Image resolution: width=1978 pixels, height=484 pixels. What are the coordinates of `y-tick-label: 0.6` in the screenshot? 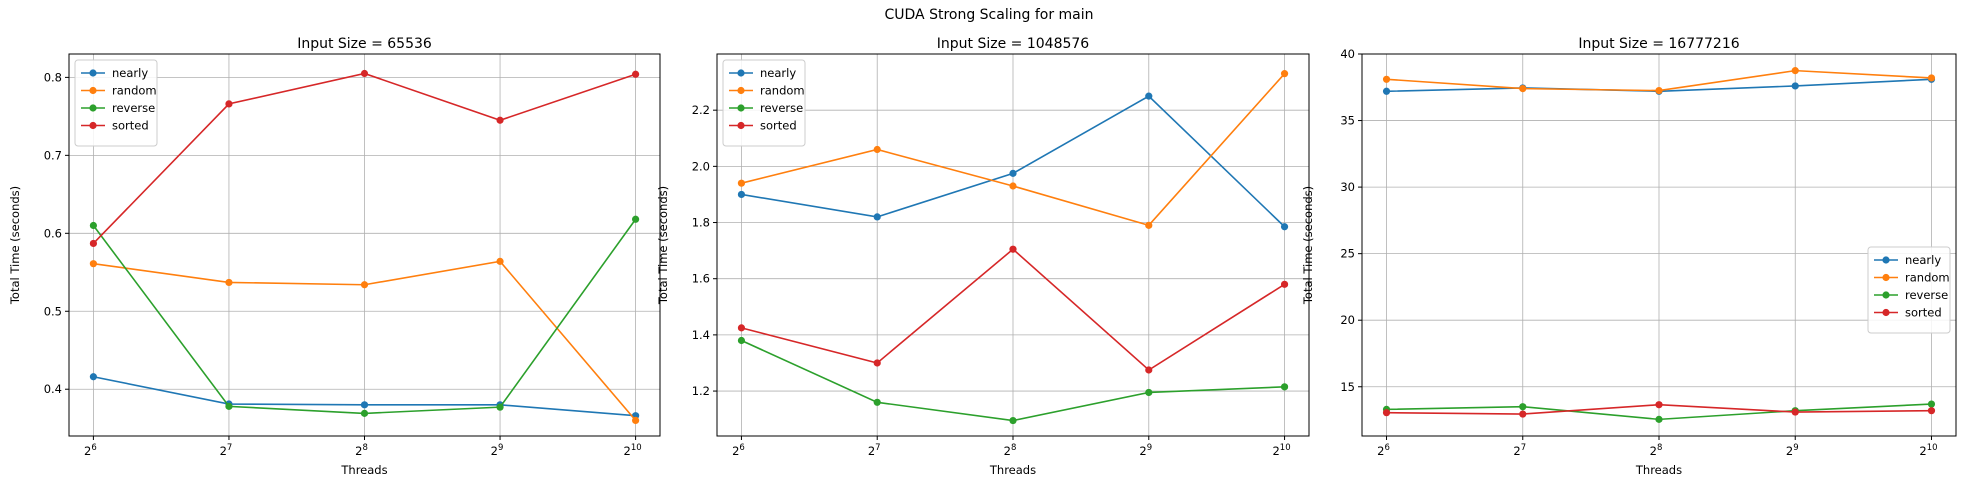 It's located at (53, 233).